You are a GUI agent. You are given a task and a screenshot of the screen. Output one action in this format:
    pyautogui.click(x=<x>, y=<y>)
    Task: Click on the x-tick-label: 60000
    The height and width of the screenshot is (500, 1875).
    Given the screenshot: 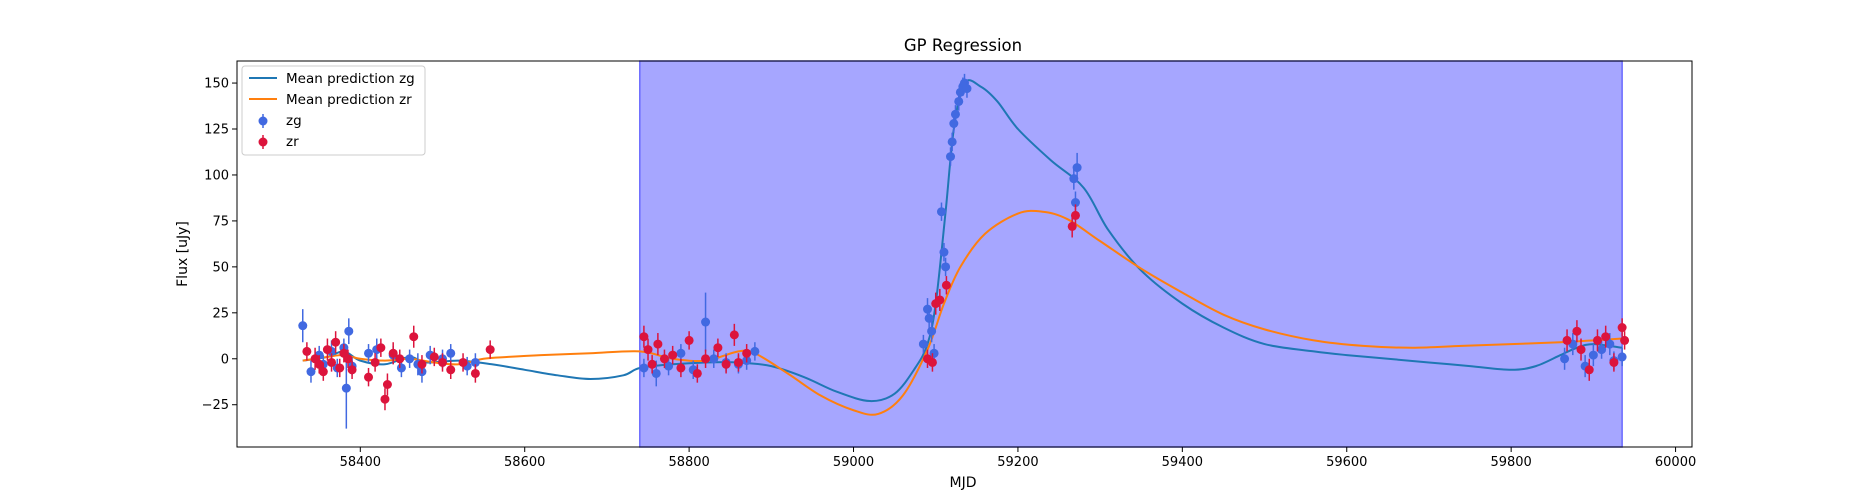 What is the action you would take?
    pyautogui.click(x=1675, y=462)
    